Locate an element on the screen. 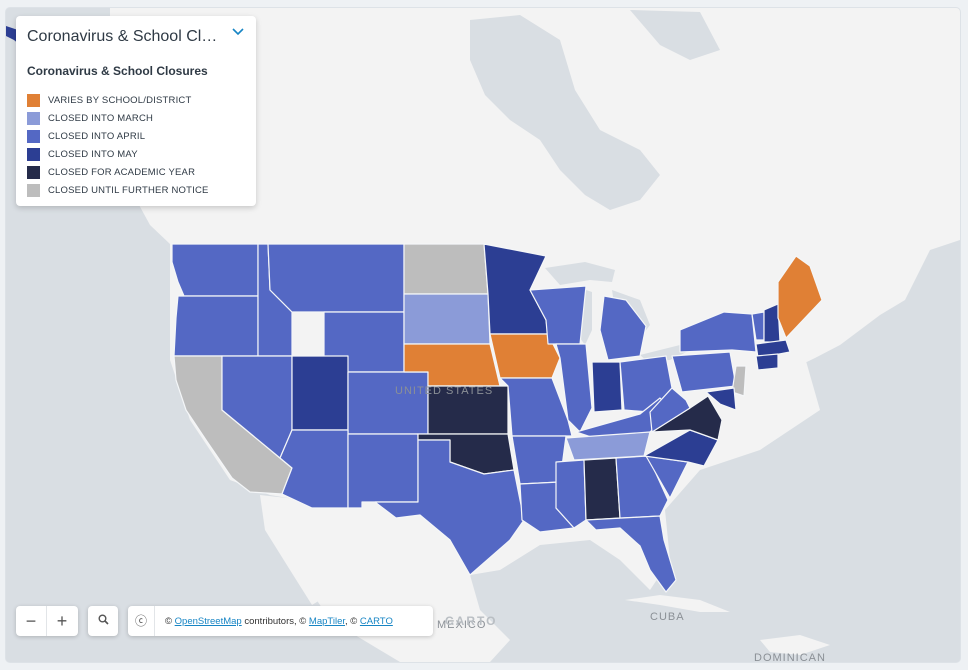 The height and width of the screenshot is (670, 968). hudson-bay is located at coordinates (565, 112).